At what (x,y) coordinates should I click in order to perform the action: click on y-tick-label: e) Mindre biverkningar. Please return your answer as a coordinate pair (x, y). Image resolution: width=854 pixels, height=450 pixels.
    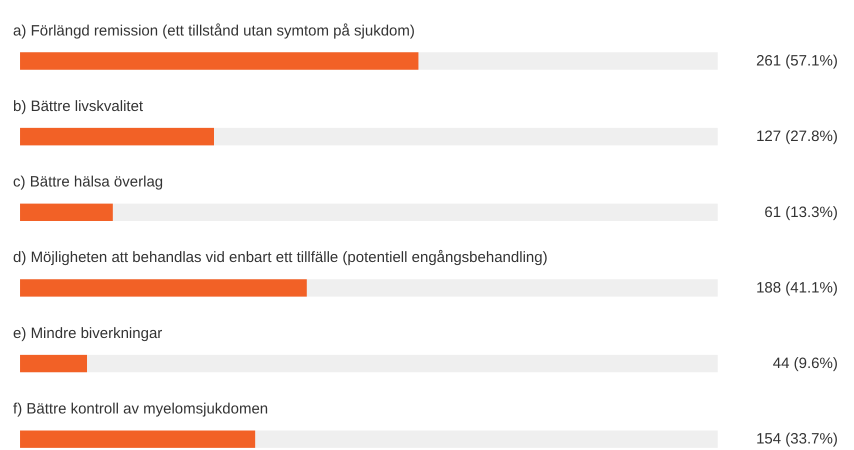
    Looking at the image, I should click on (87, 333).